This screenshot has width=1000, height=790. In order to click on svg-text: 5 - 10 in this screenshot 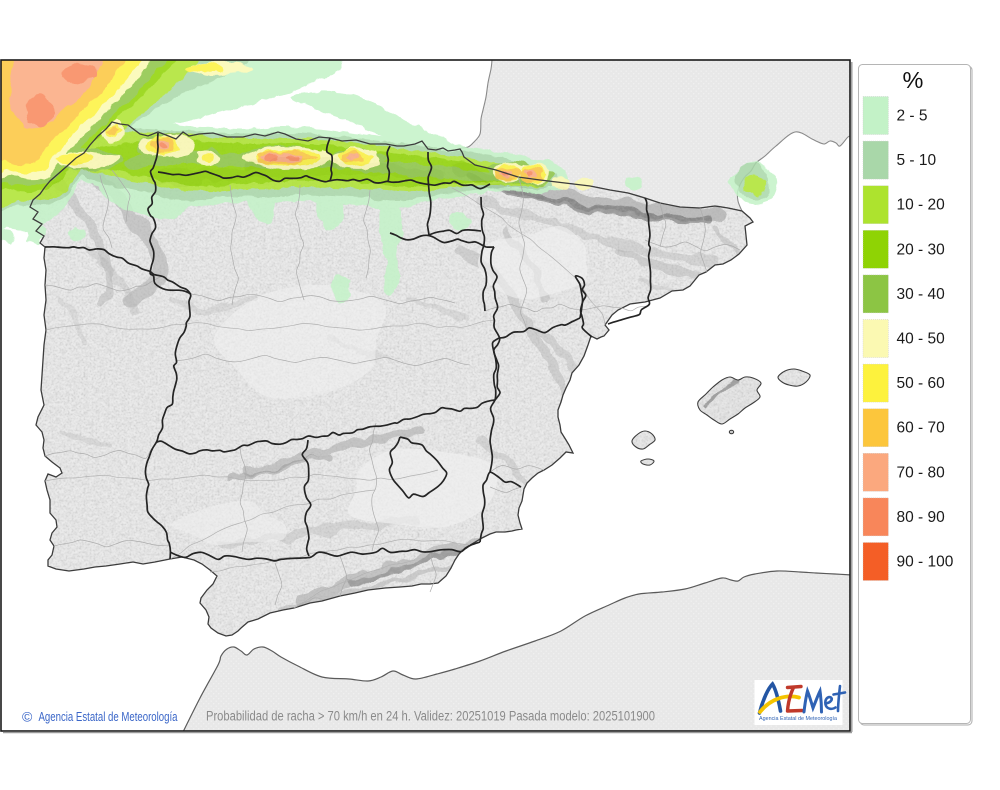, I will do `click(917, 160)`.